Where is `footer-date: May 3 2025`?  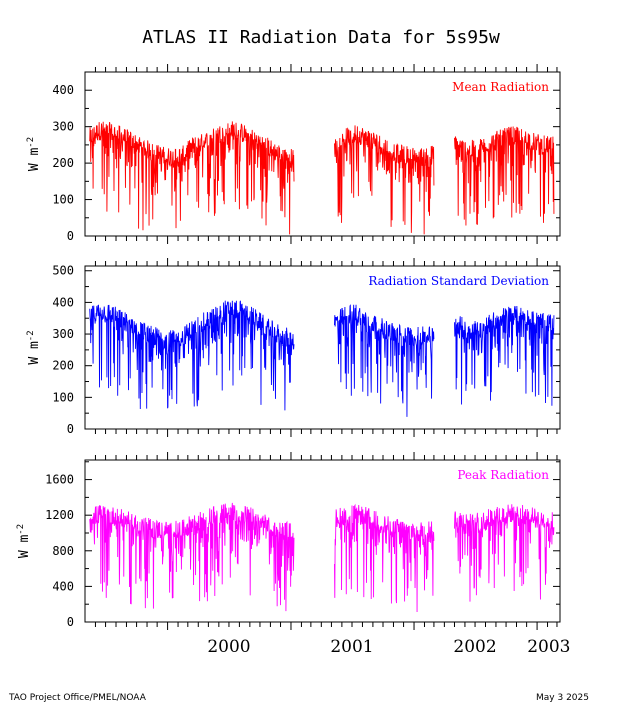 footer-date: May 3 2025 is located at coordinates (562, 698).